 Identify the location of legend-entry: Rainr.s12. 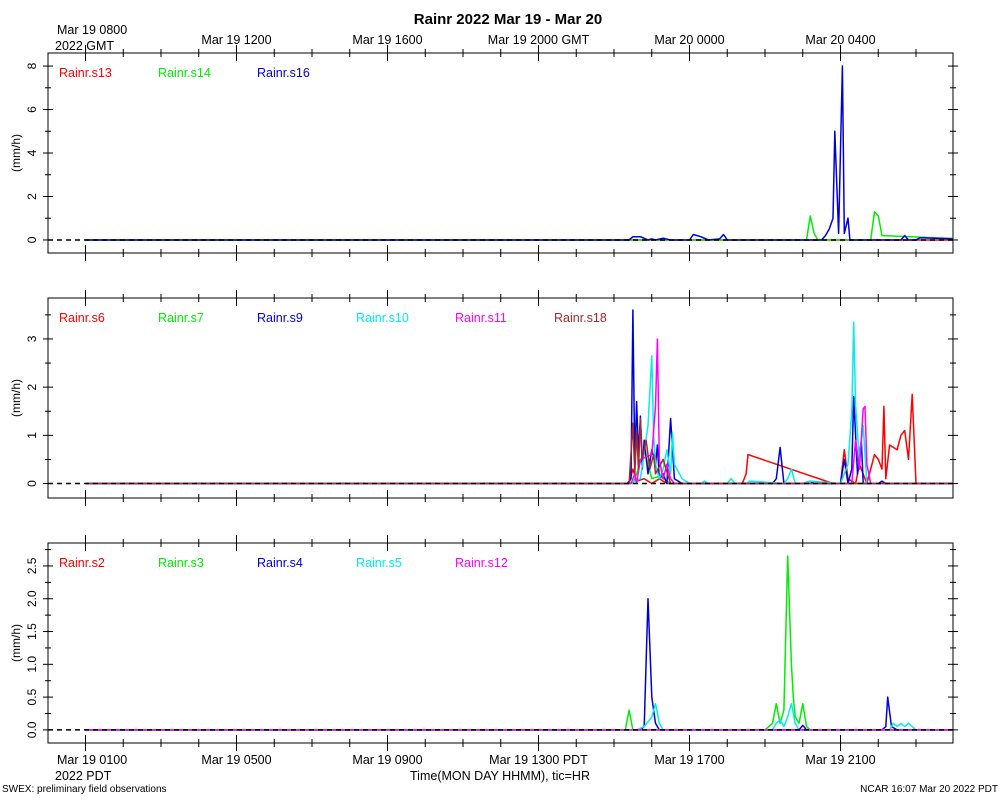
(481, 563).